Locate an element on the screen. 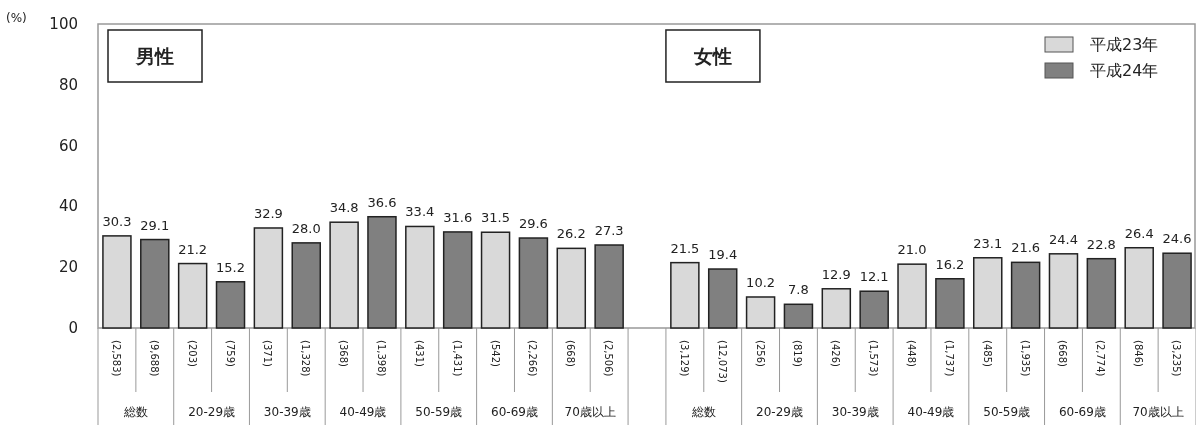 The height and width of the screenshot is (425, 1196). data-label: 10.2 is located at coordinates (761, 282).